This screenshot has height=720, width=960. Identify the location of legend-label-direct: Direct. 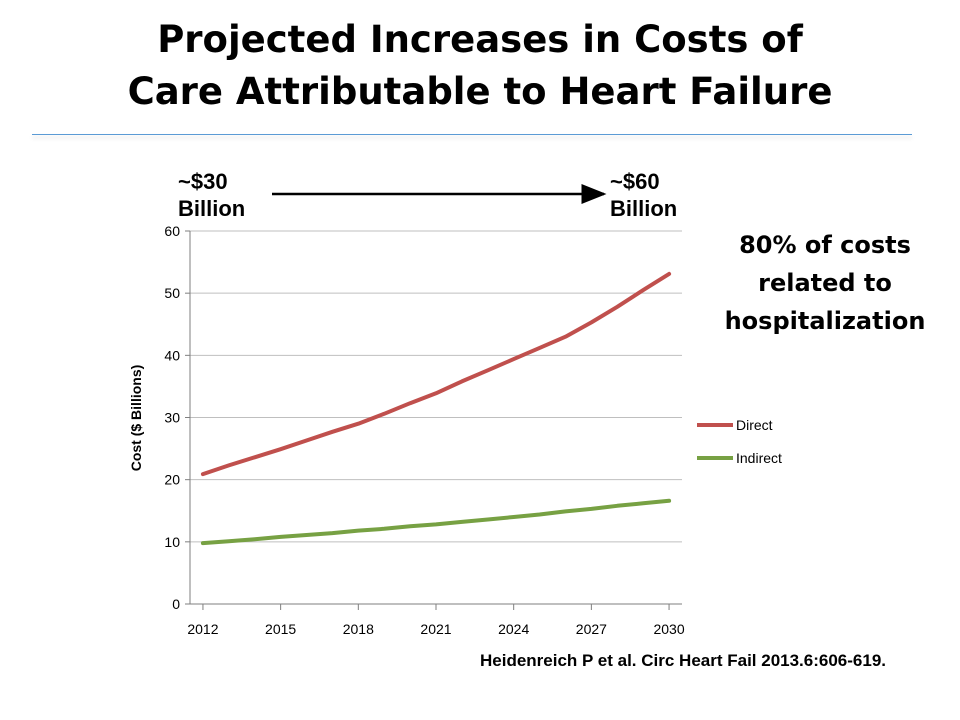
(754, 425).